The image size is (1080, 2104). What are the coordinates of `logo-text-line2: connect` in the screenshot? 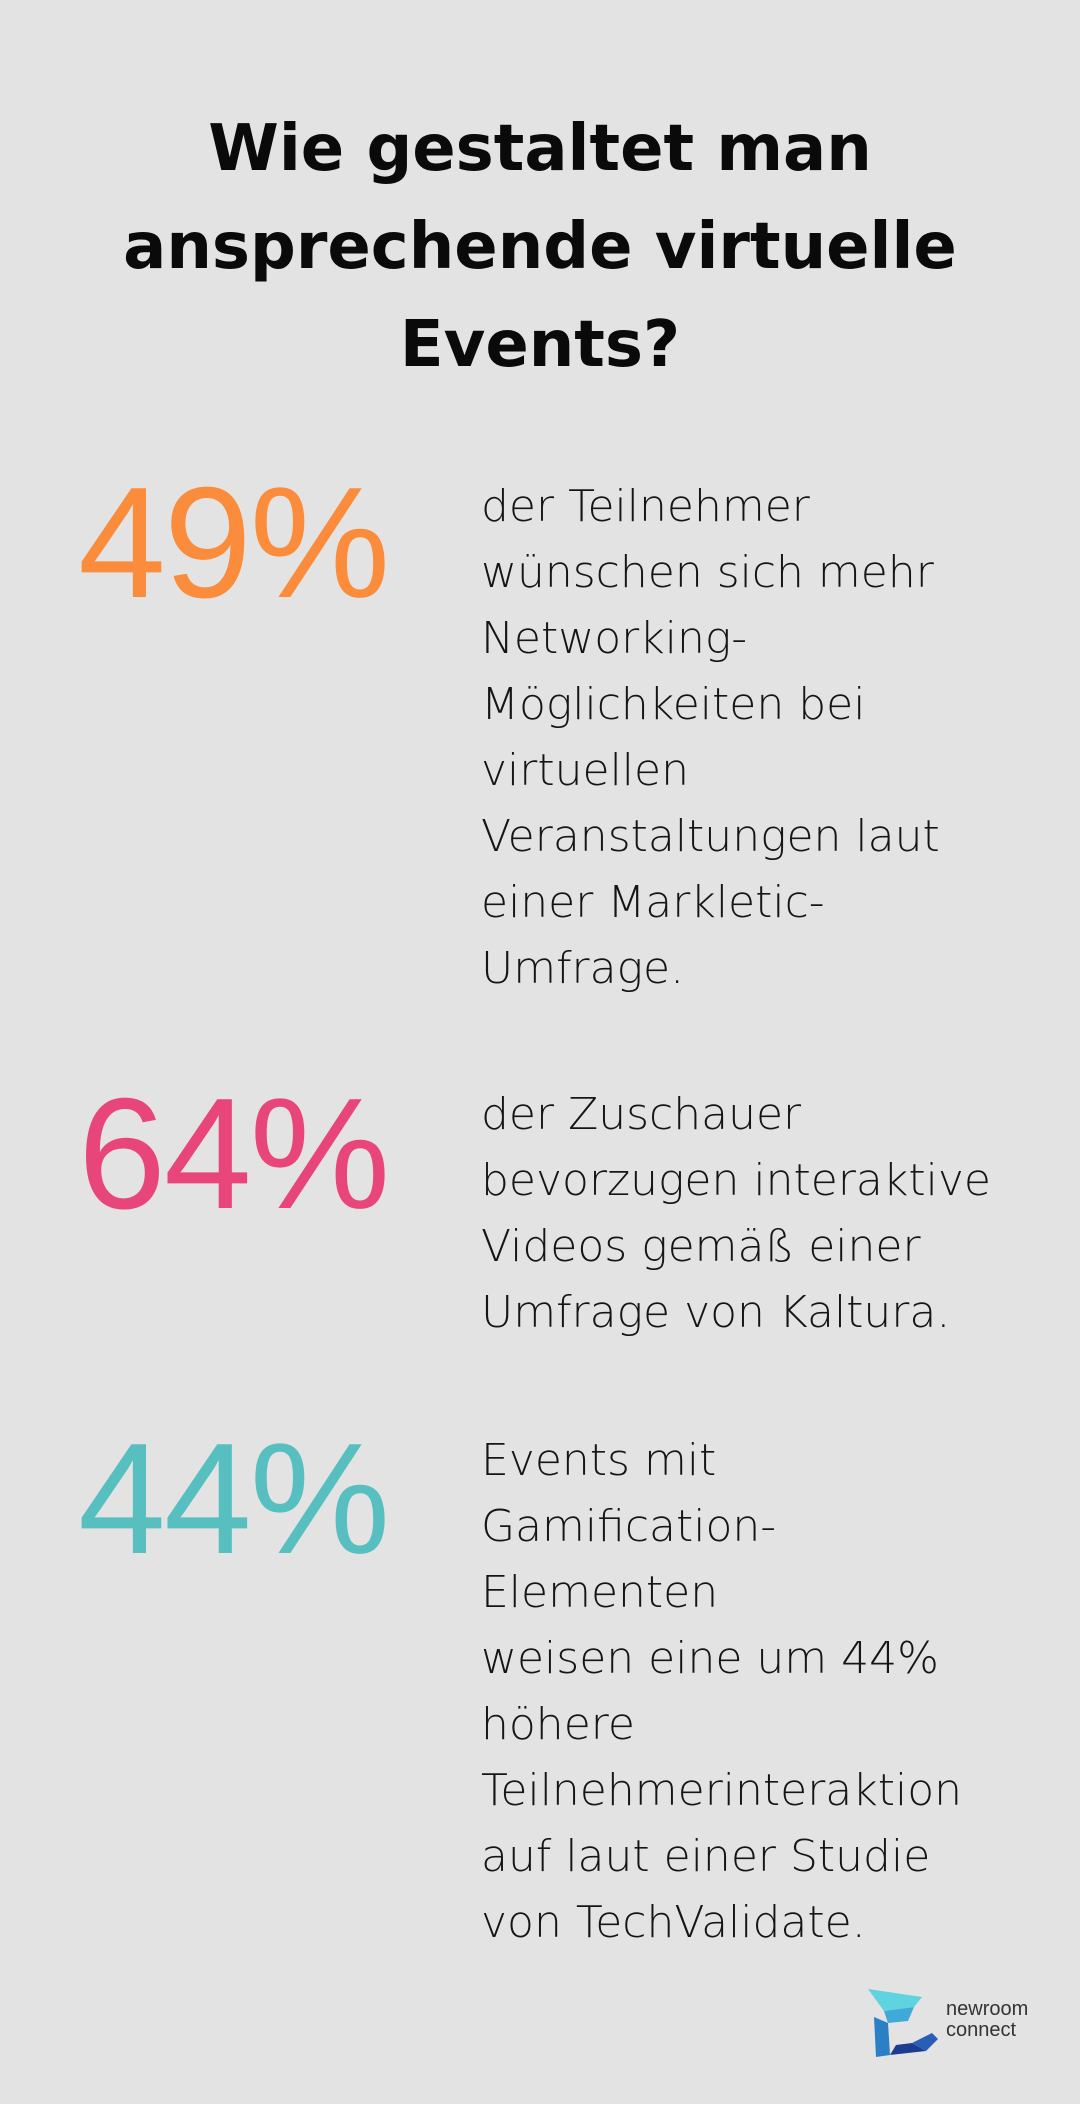 It's located at (981, 2030).